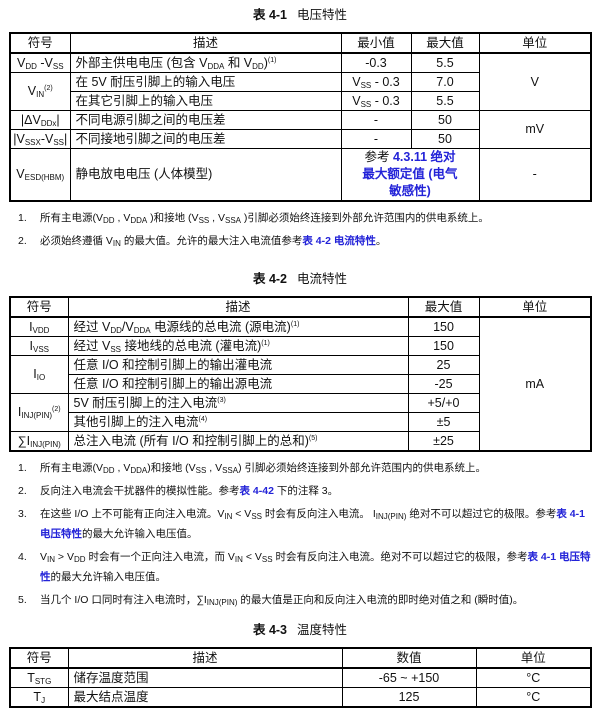 The image size is (600, 708). I want to click on symbol-cell: TJ, so click(39, 697).